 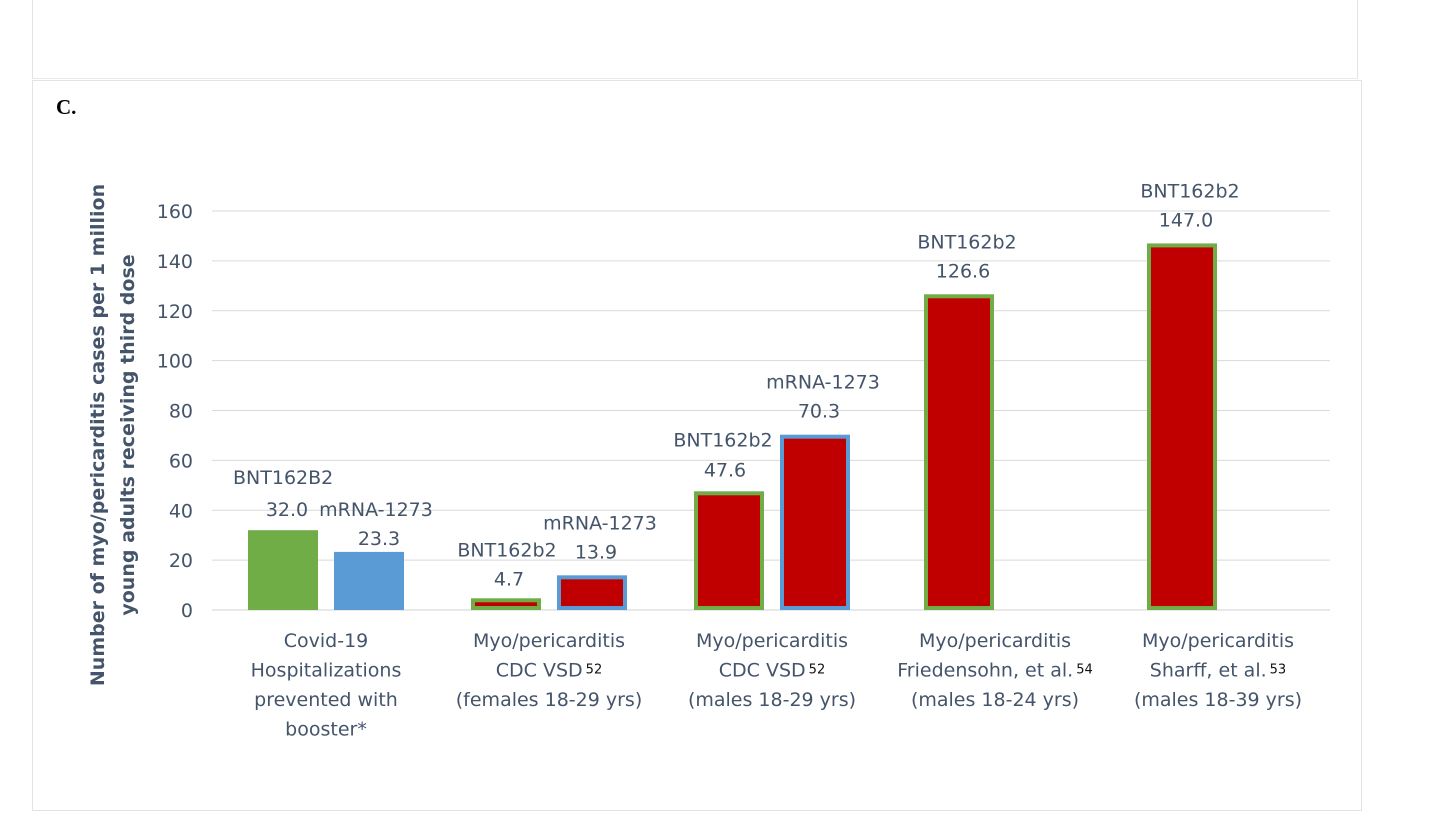 What do you see at coordinates (695, 39) in the screenshot?
I see `top-panel` at bounding box center [695, 39].